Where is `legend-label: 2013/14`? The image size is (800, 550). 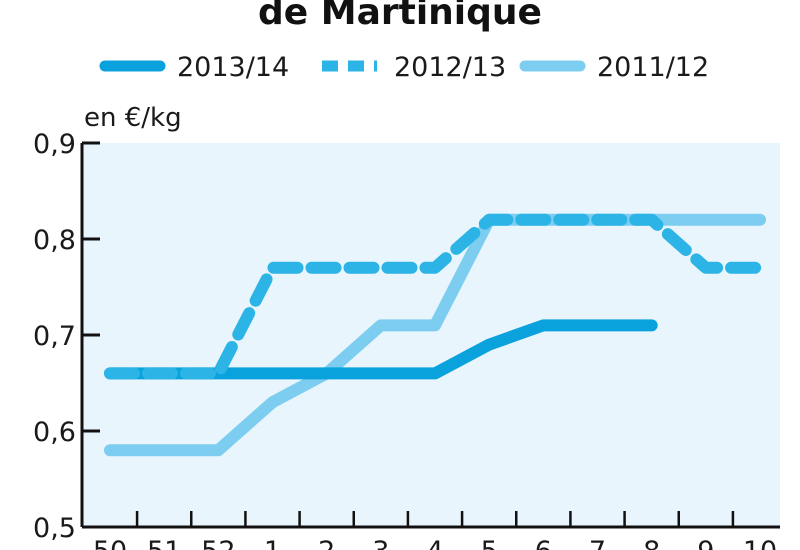
legend-label: 2013/14 is located at coordinates (233, 67).